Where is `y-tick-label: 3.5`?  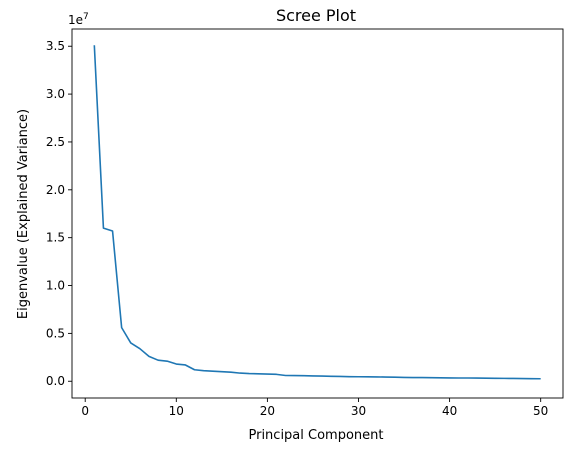
y-tick-label: 3.5 is located at coordinates (55, 46).